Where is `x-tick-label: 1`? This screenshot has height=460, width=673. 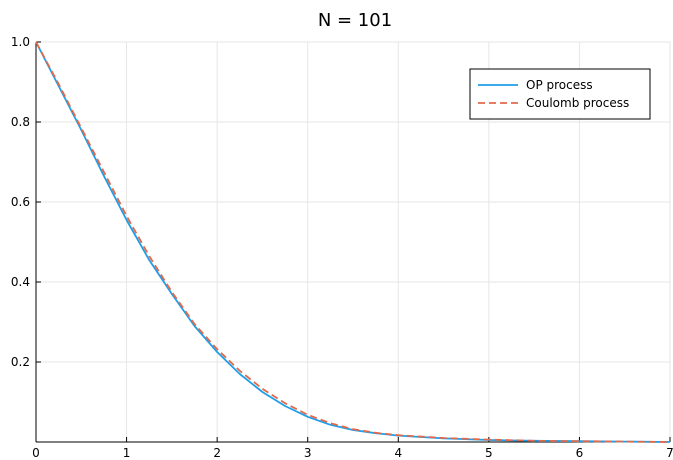 x-tick-label: 1 is located at coordinates (127, 453).